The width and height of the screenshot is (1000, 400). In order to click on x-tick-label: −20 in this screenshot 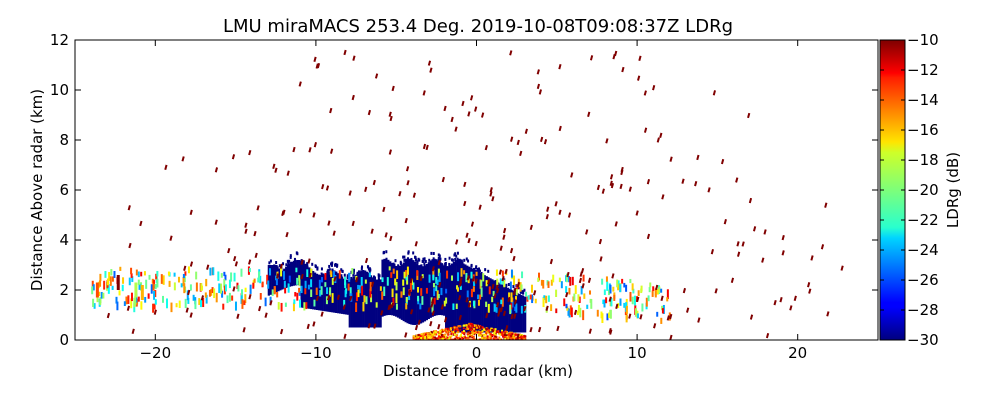, I will do `click(155, 353)`.